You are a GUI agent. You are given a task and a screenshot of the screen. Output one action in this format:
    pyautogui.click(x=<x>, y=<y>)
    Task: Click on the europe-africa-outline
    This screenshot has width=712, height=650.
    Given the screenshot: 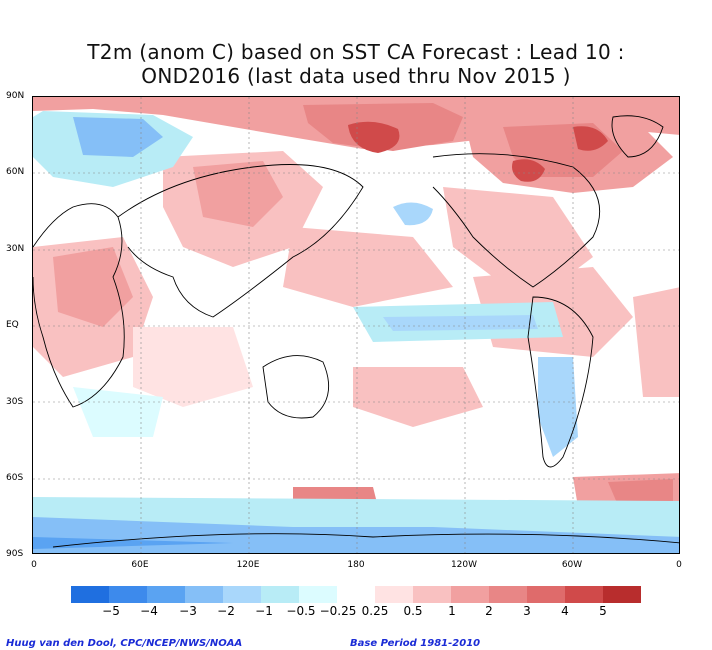 What is the action you would take?
    pyautogui.click(x=79, y=305)
    